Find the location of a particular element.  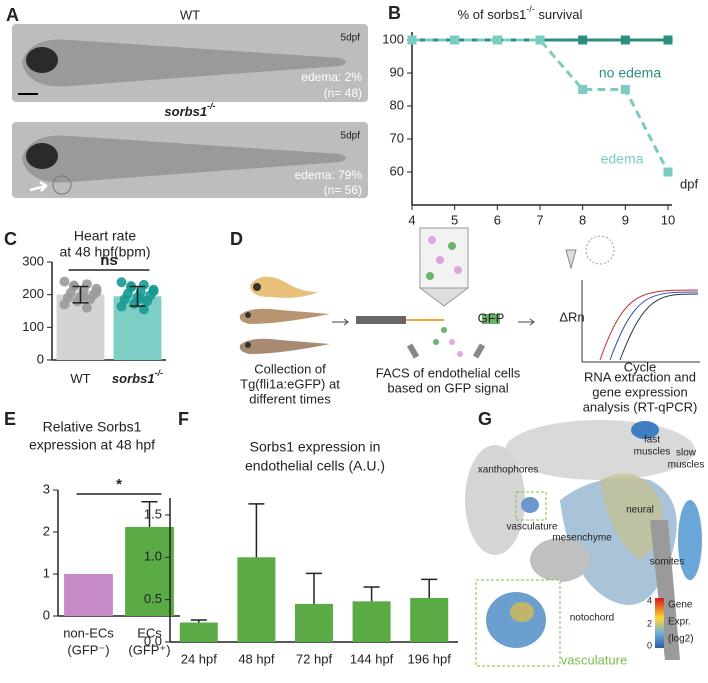

x-tick-label: 8 is located at coordinates (582, 219).